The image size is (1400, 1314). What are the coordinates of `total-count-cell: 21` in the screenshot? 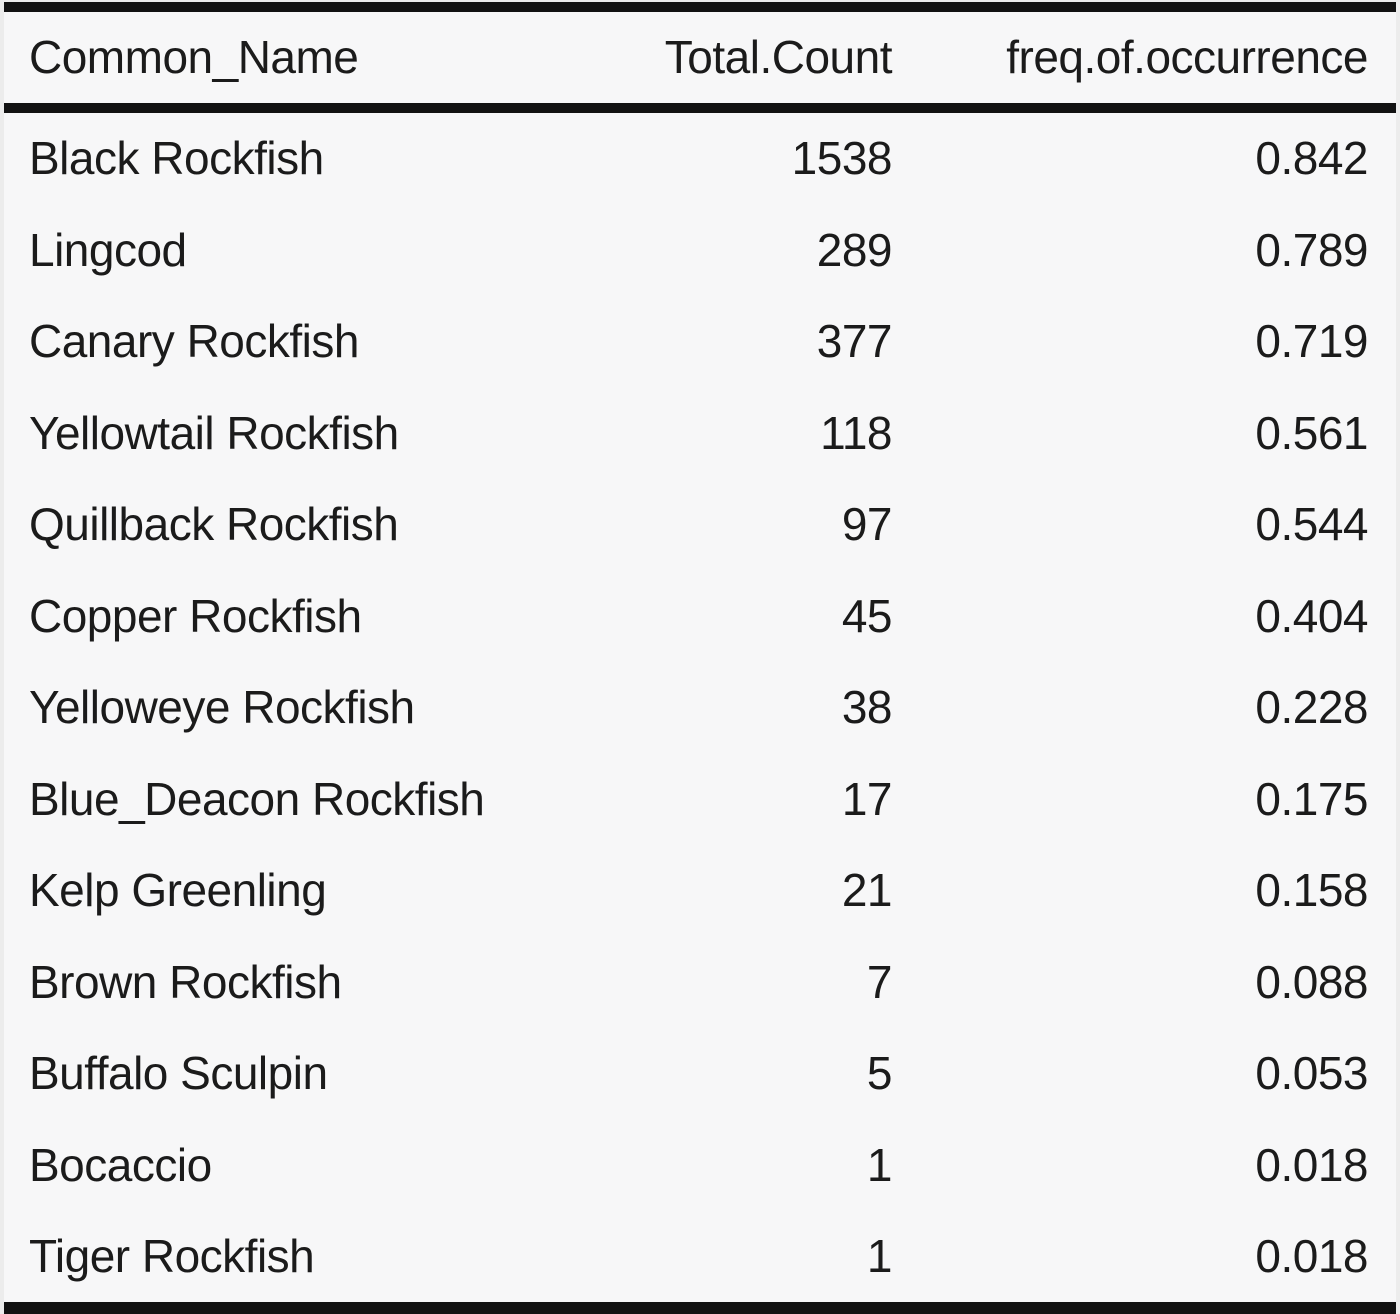 It's located at (867, 890).